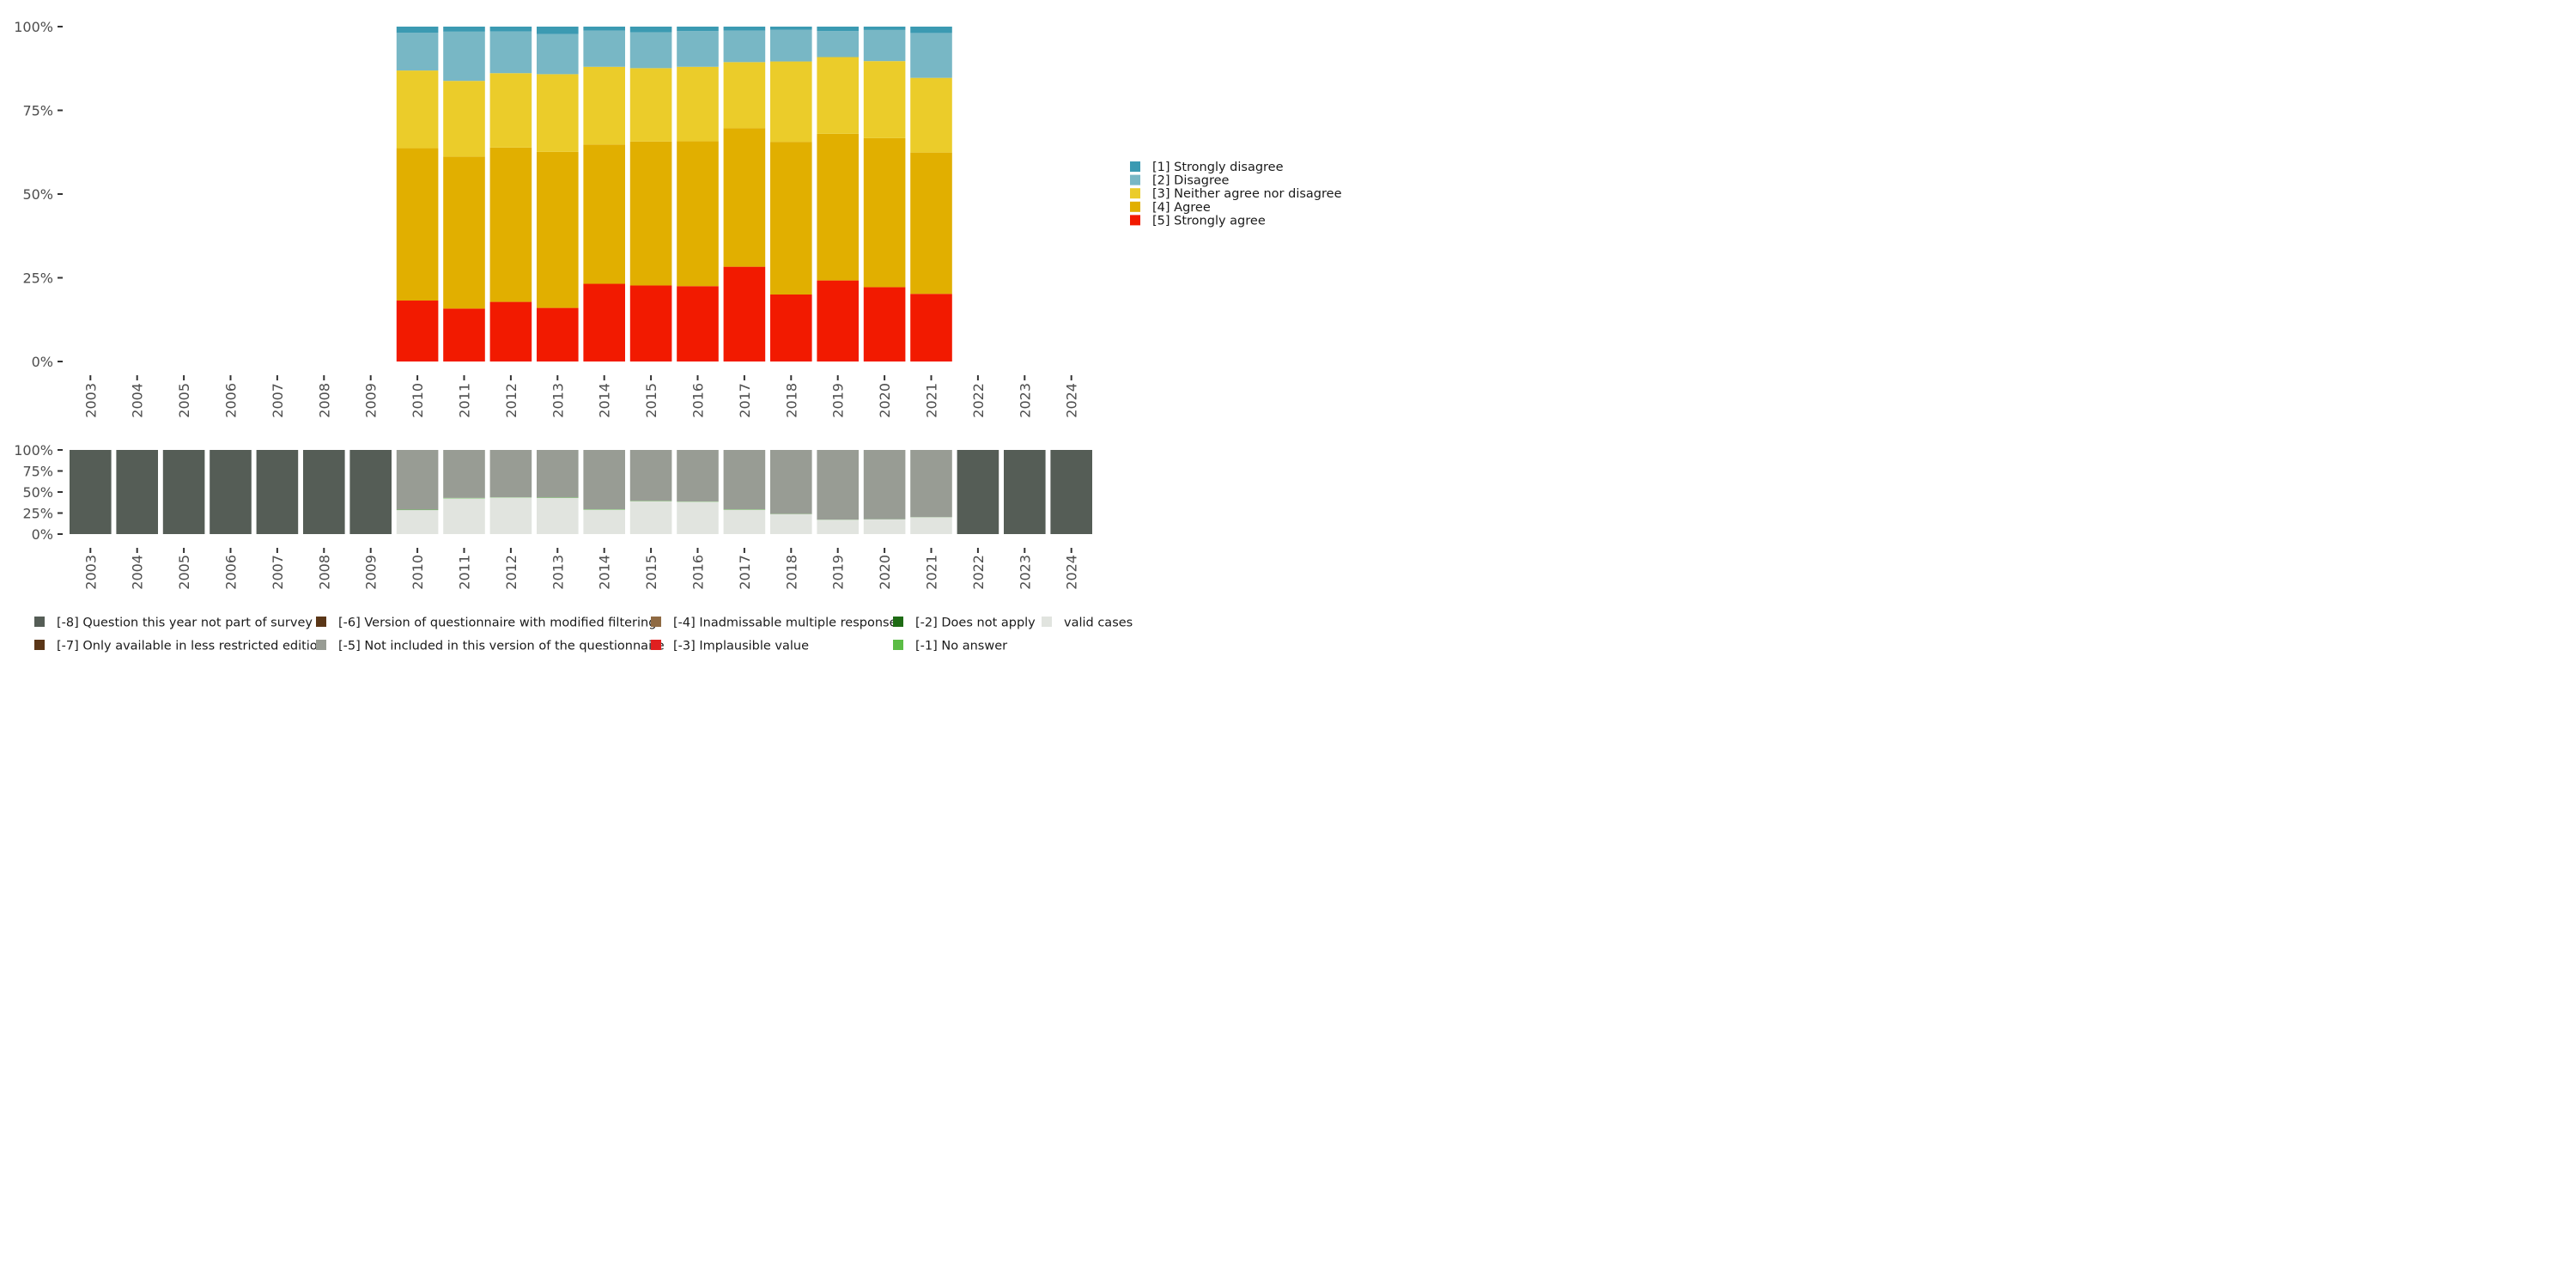 The height and width of the screenshot is (1288, 2576). Describe the element at coordinates (698, 104) in the screenshot. I see `top-bar-segment-2016--3-neither-agree-nor-disagree` at that location.